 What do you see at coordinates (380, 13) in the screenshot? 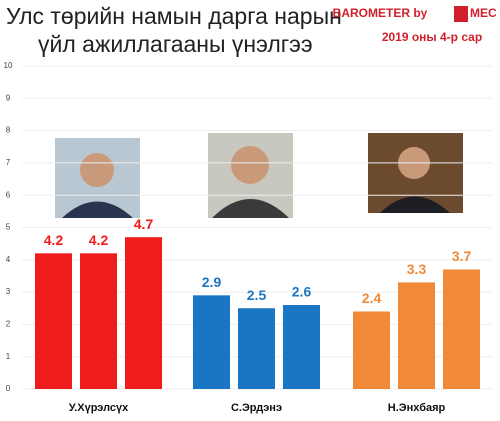
I see `brand: BAROMETER by` at bounding box center [380, 13].